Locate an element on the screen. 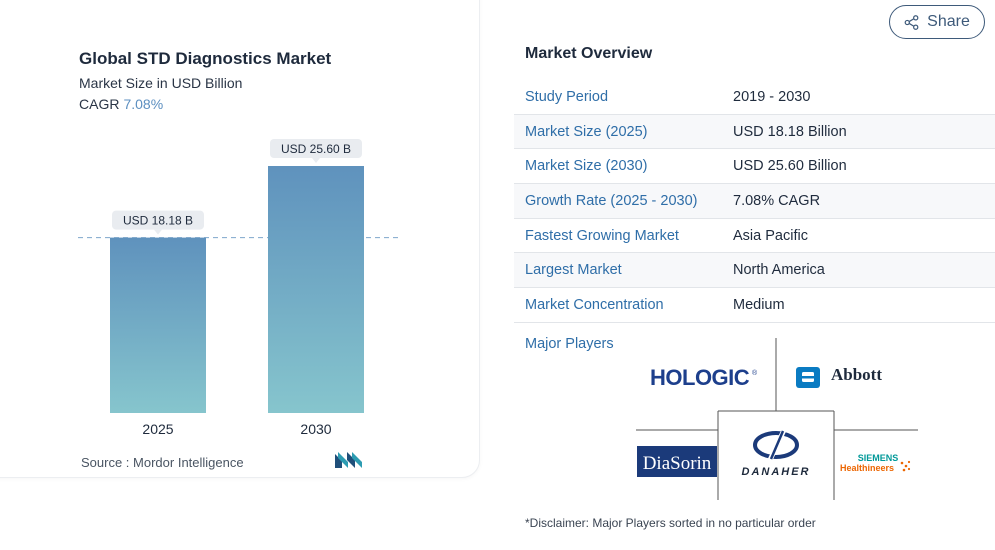  major-players-label: Major Players is located at coordinates (569, 344).